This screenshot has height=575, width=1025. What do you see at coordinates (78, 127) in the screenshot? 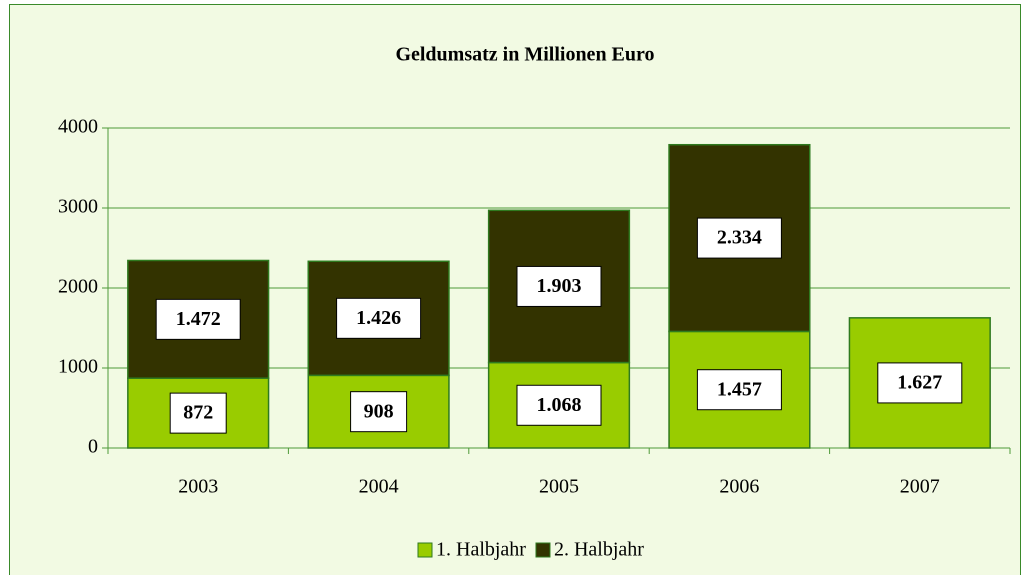
I see `y-tick-label: 4000` at bounding box center [78, 127].